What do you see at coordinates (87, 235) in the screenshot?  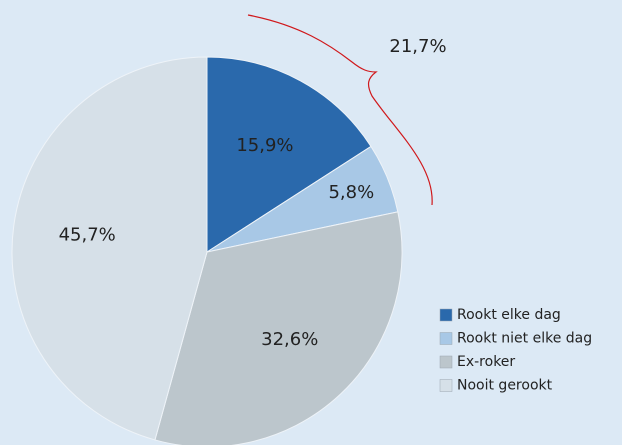 I see `data-label: 45,7%` at bounding box center [87, 235].